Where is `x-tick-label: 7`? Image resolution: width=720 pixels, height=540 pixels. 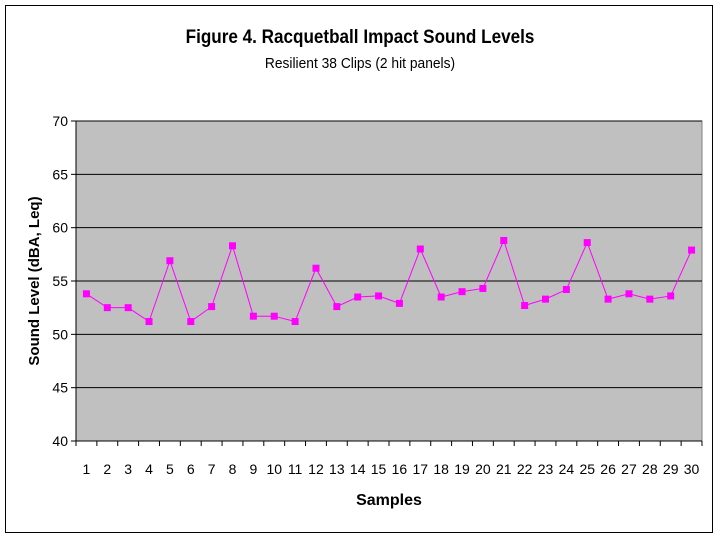 x-tick-label: 7 is located at coordinates (212, 469).